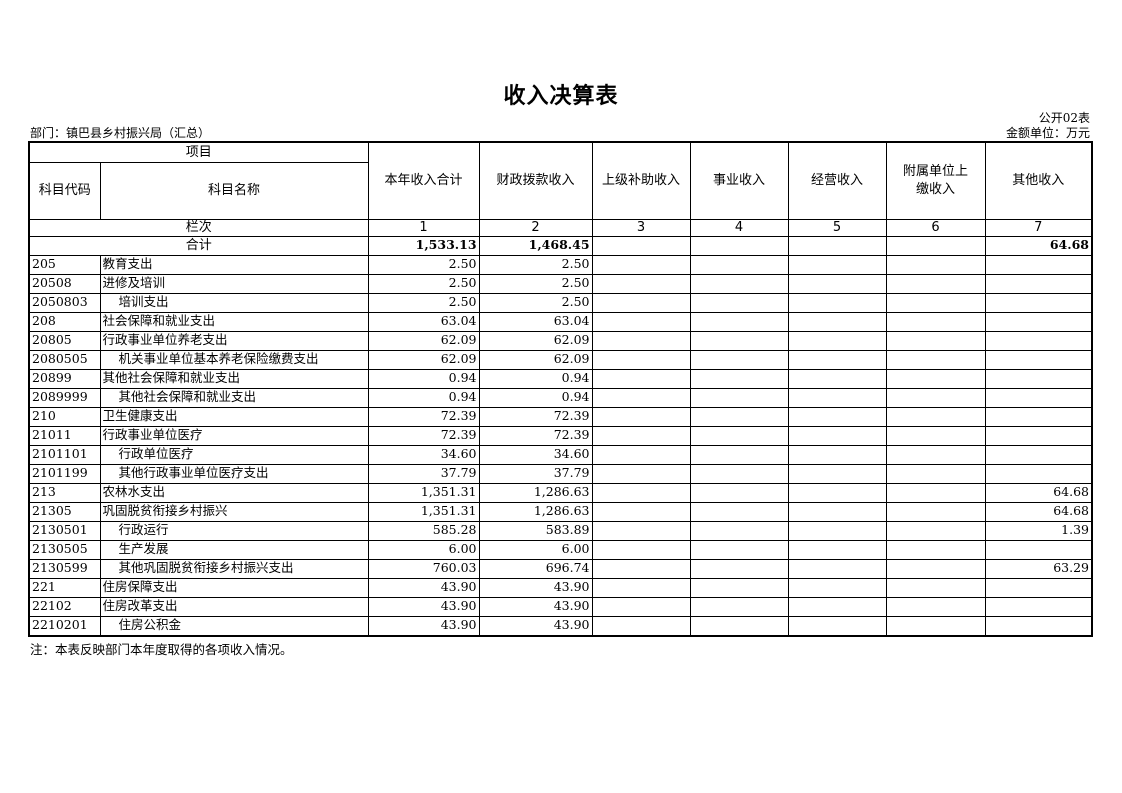  Describe the element at coordinates (423, 511) in the screenshot. I see `amount-cell: 1,351.31` at that location.